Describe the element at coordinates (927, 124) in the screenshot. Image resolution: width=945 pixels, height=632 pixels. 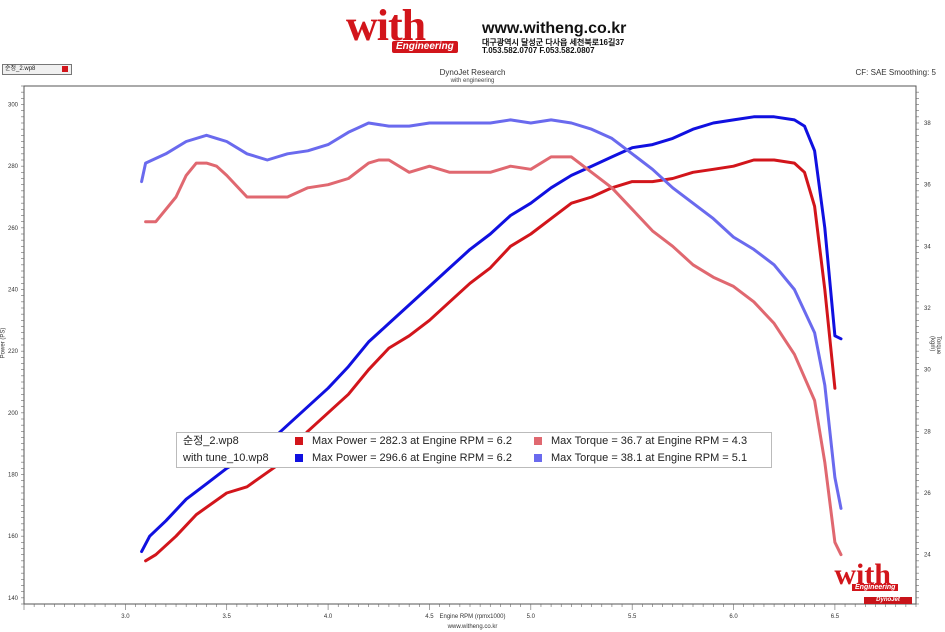
I see `y-right-tick-label: 38` at that location.